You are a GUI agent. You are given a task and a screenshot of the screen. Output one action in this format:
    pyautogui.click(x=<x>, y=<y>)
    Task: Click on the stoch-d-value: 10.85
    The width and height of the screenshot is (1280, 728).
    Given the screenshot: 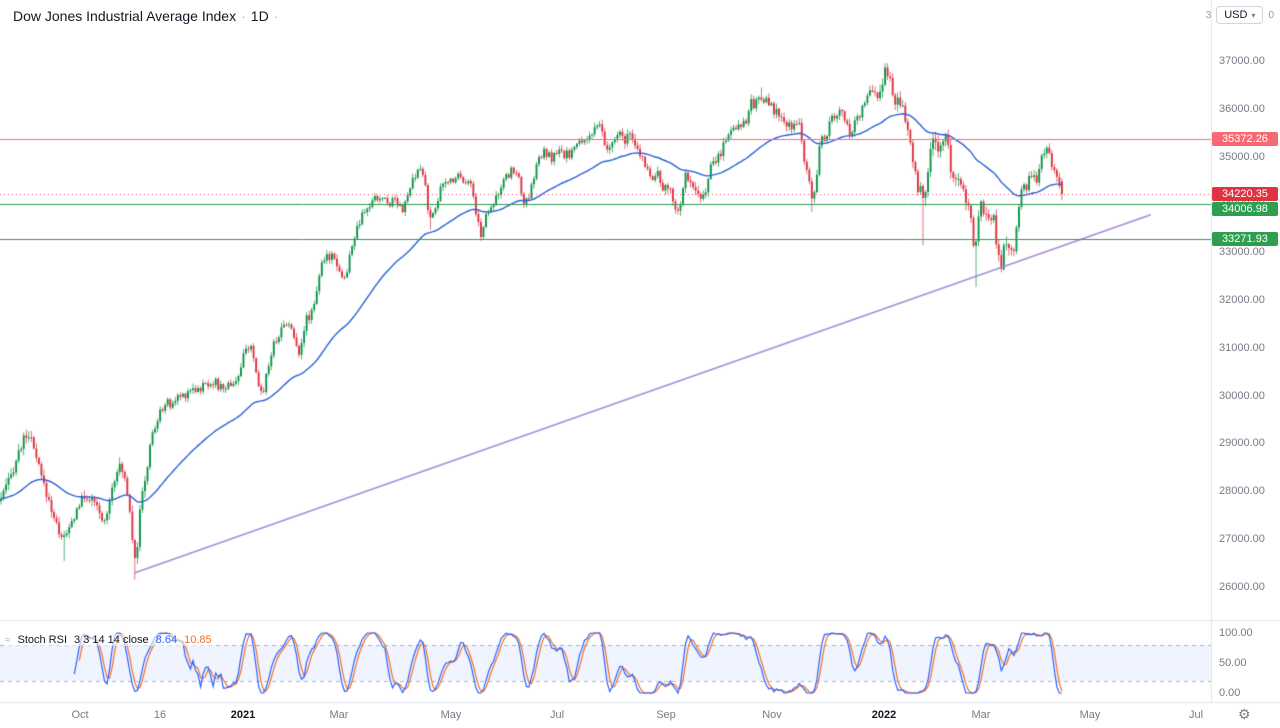 What is the action you would take?
    pyautogui.click(x=198, y=640)
    